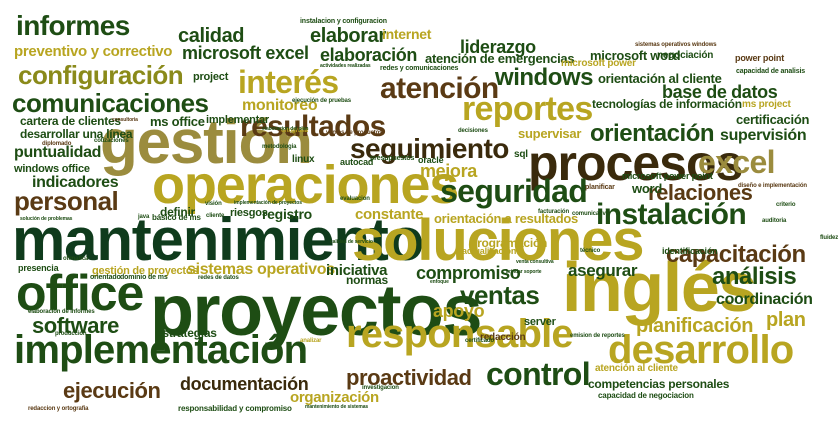 Image resolution: width=839 pixels, height=426 pixels. Describe the element at coordinates (646, 395) in the screenshot. I see `cloud-word: capacidad de negociacion` at that location.